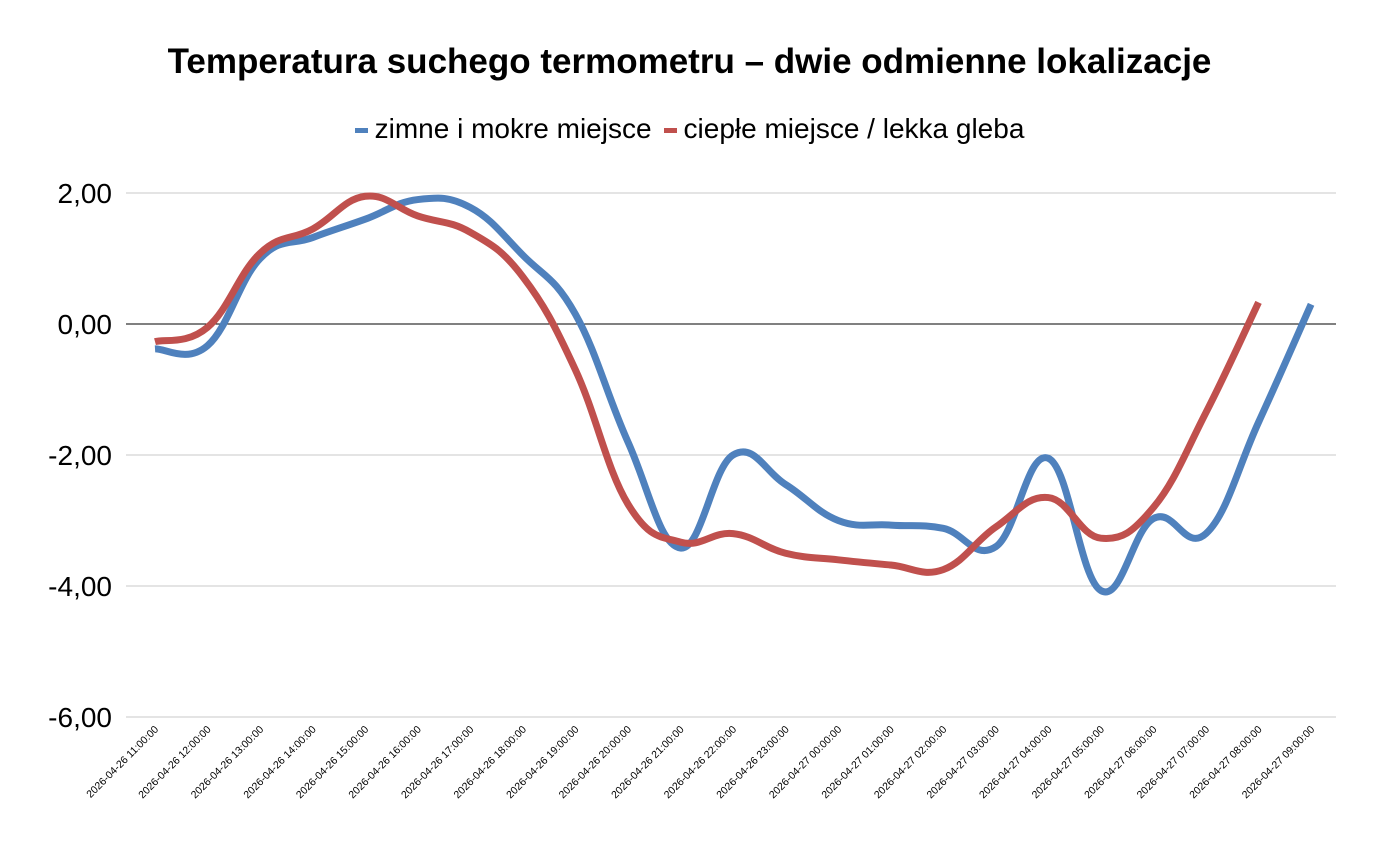  I want to click on y-tick-label: -2,00, so click(80, 455).